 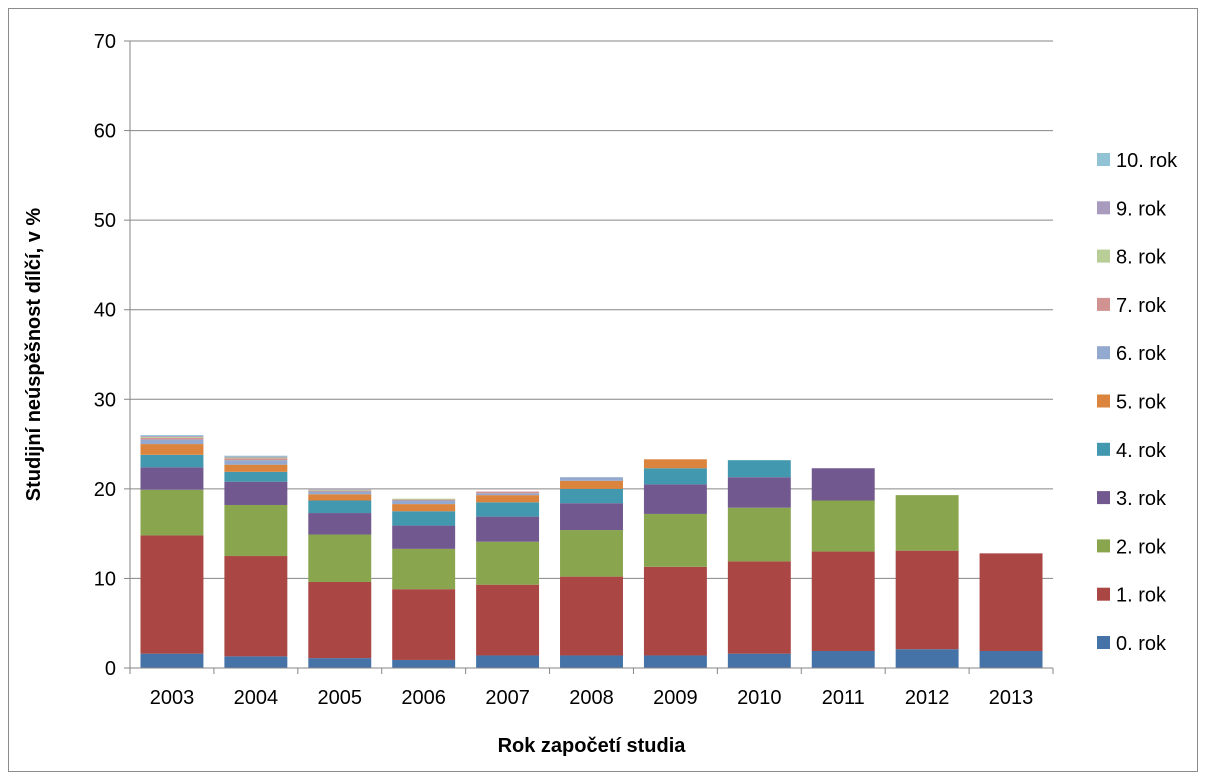 What do you see at coordinates (1011, 698) in the screenshot?
I see `x-tick-label: 2013` at bounding box center [1011, 698].